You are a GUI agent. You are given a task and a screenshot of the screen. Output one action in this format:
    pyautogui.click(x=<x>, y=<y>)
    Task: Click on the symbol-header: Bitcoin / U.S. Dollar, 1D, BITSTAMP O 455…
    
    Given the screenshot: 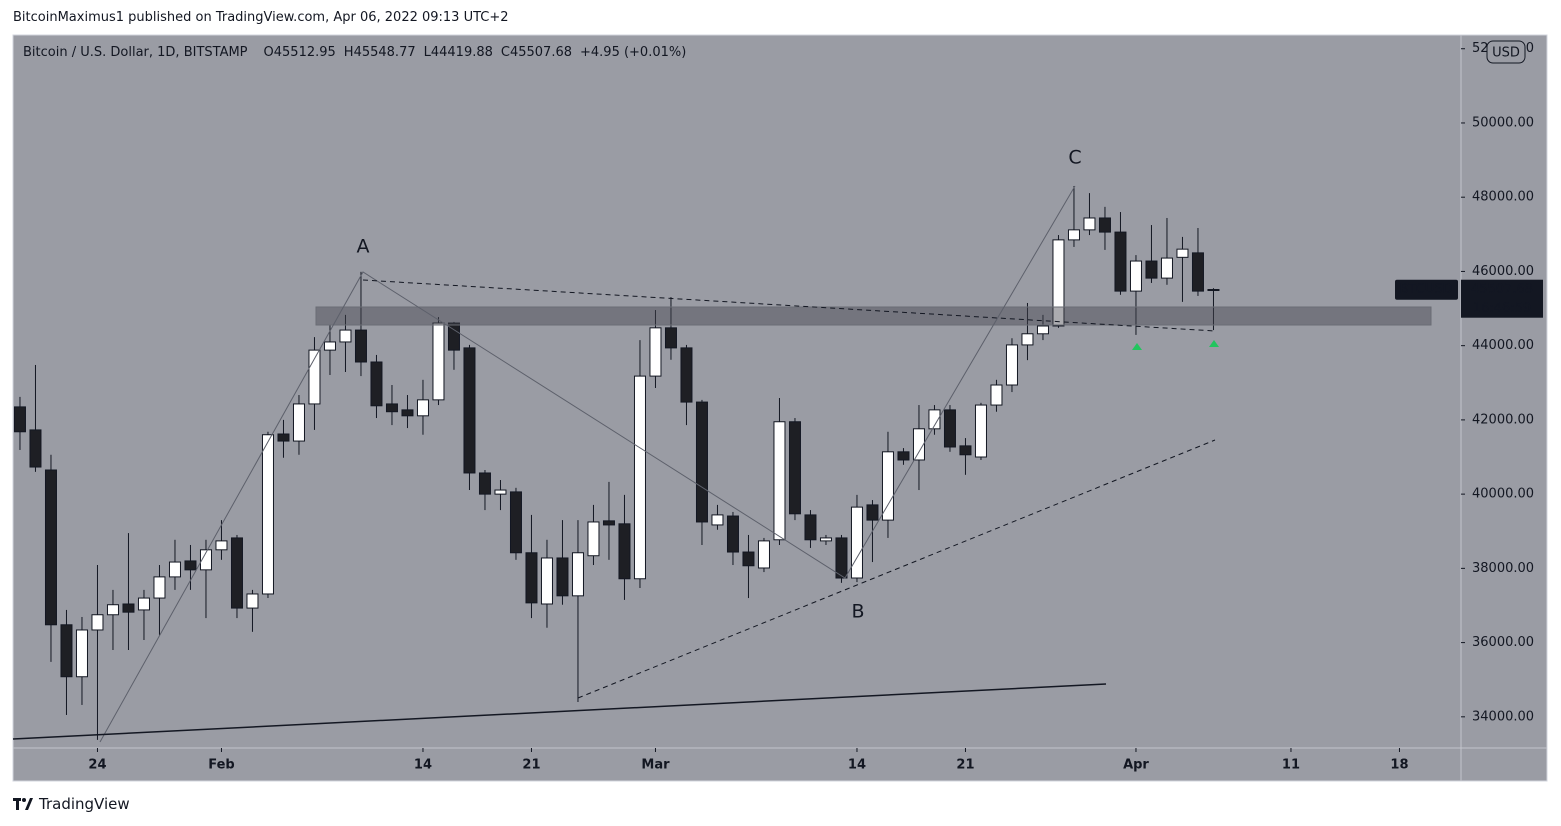 What is the action you would take?
    pyautogui.click(x=354, y=52)
    